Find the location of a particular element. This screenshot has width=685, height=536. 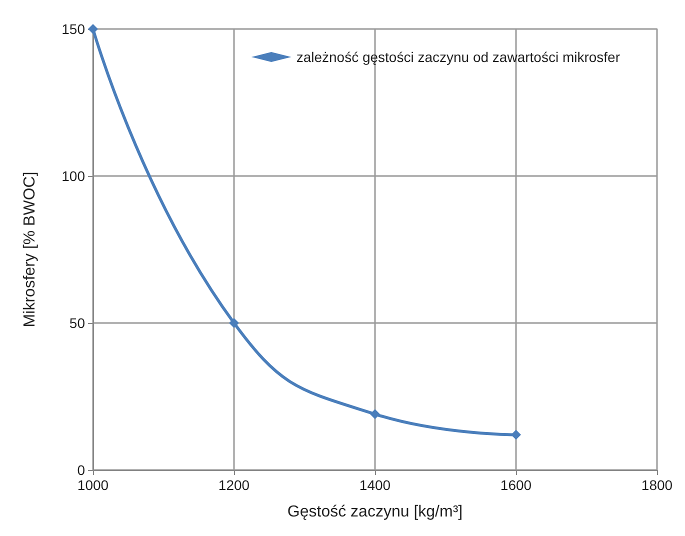

x-tick-label: 1600 is located at coordinates (516, 485).